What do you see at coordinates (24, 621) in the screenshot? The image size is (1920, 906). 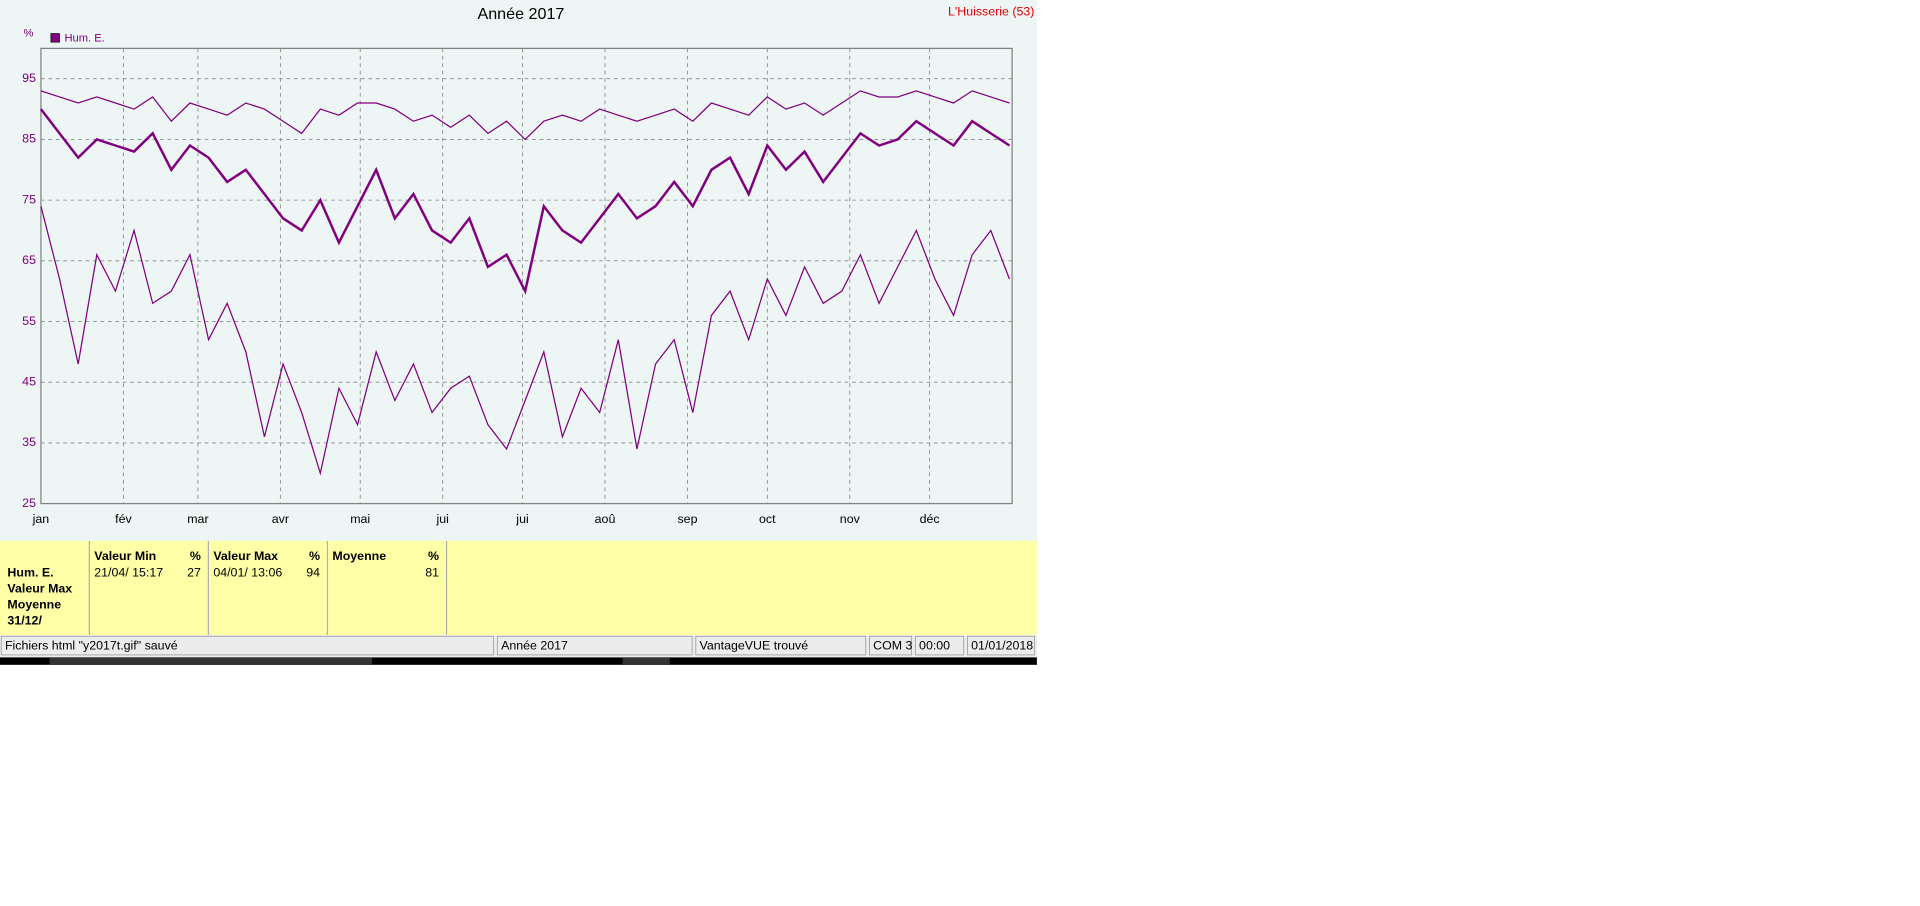 I see `row-label: 31/12/` at bounding box center [24, 621].